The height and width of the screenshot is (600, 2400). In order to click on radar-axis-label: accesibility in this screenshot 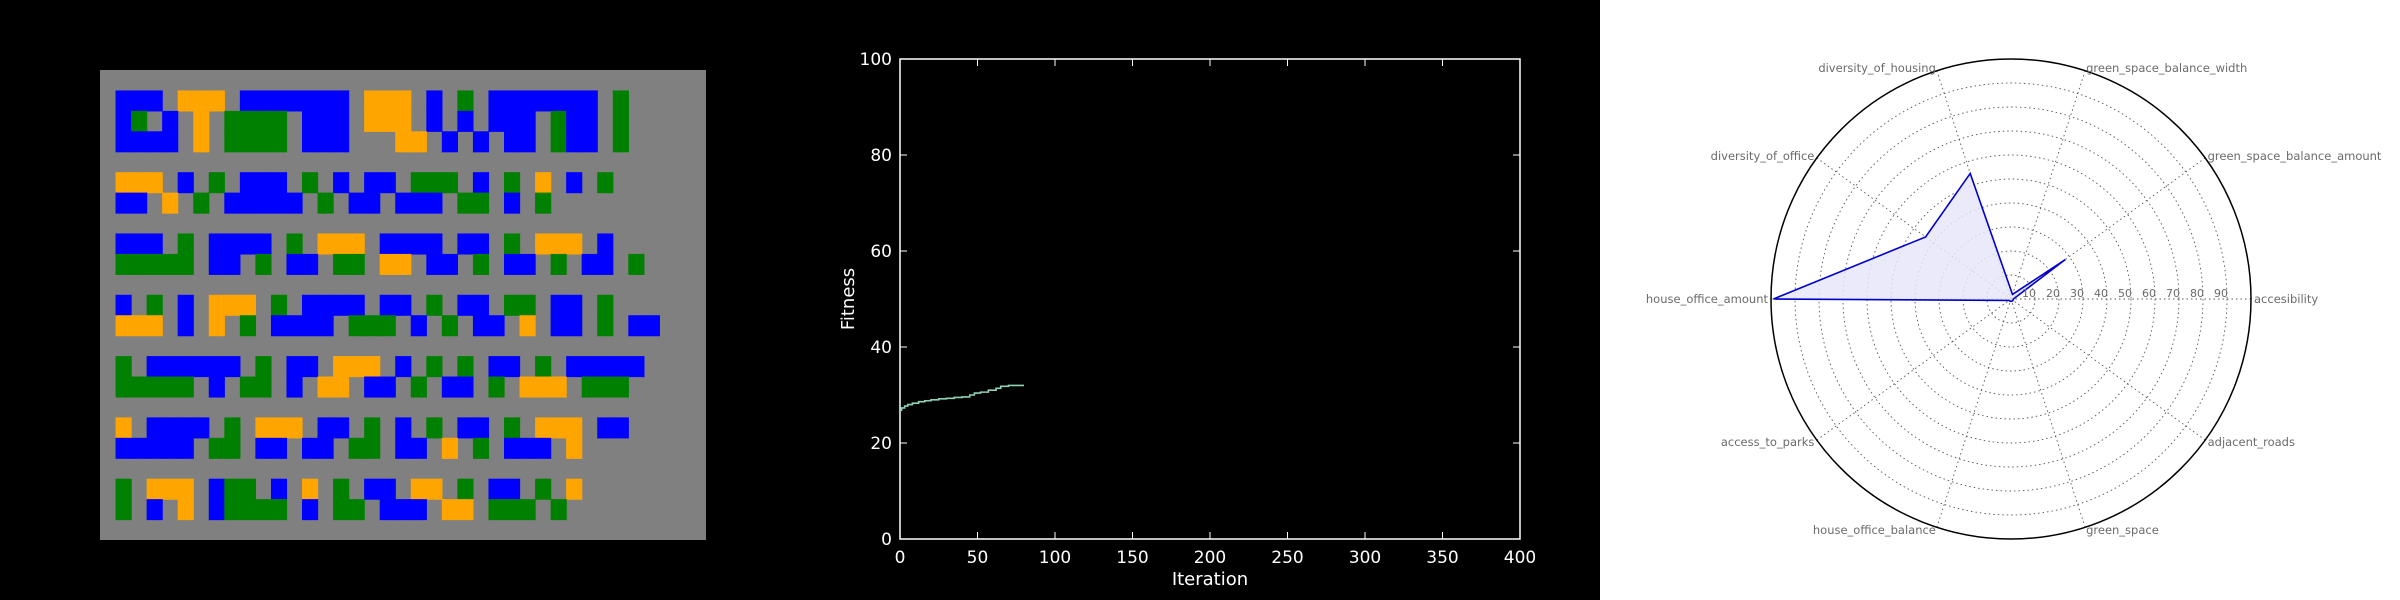, I will do `click(2286, 299)`.